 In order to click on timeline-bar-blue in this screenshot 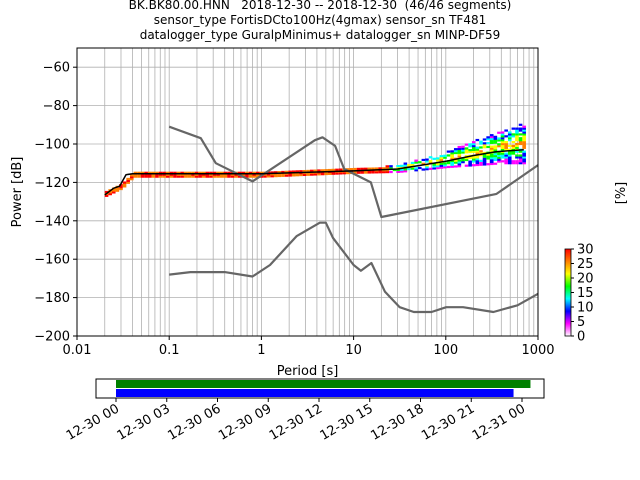, I will do `click(315, 393)`.